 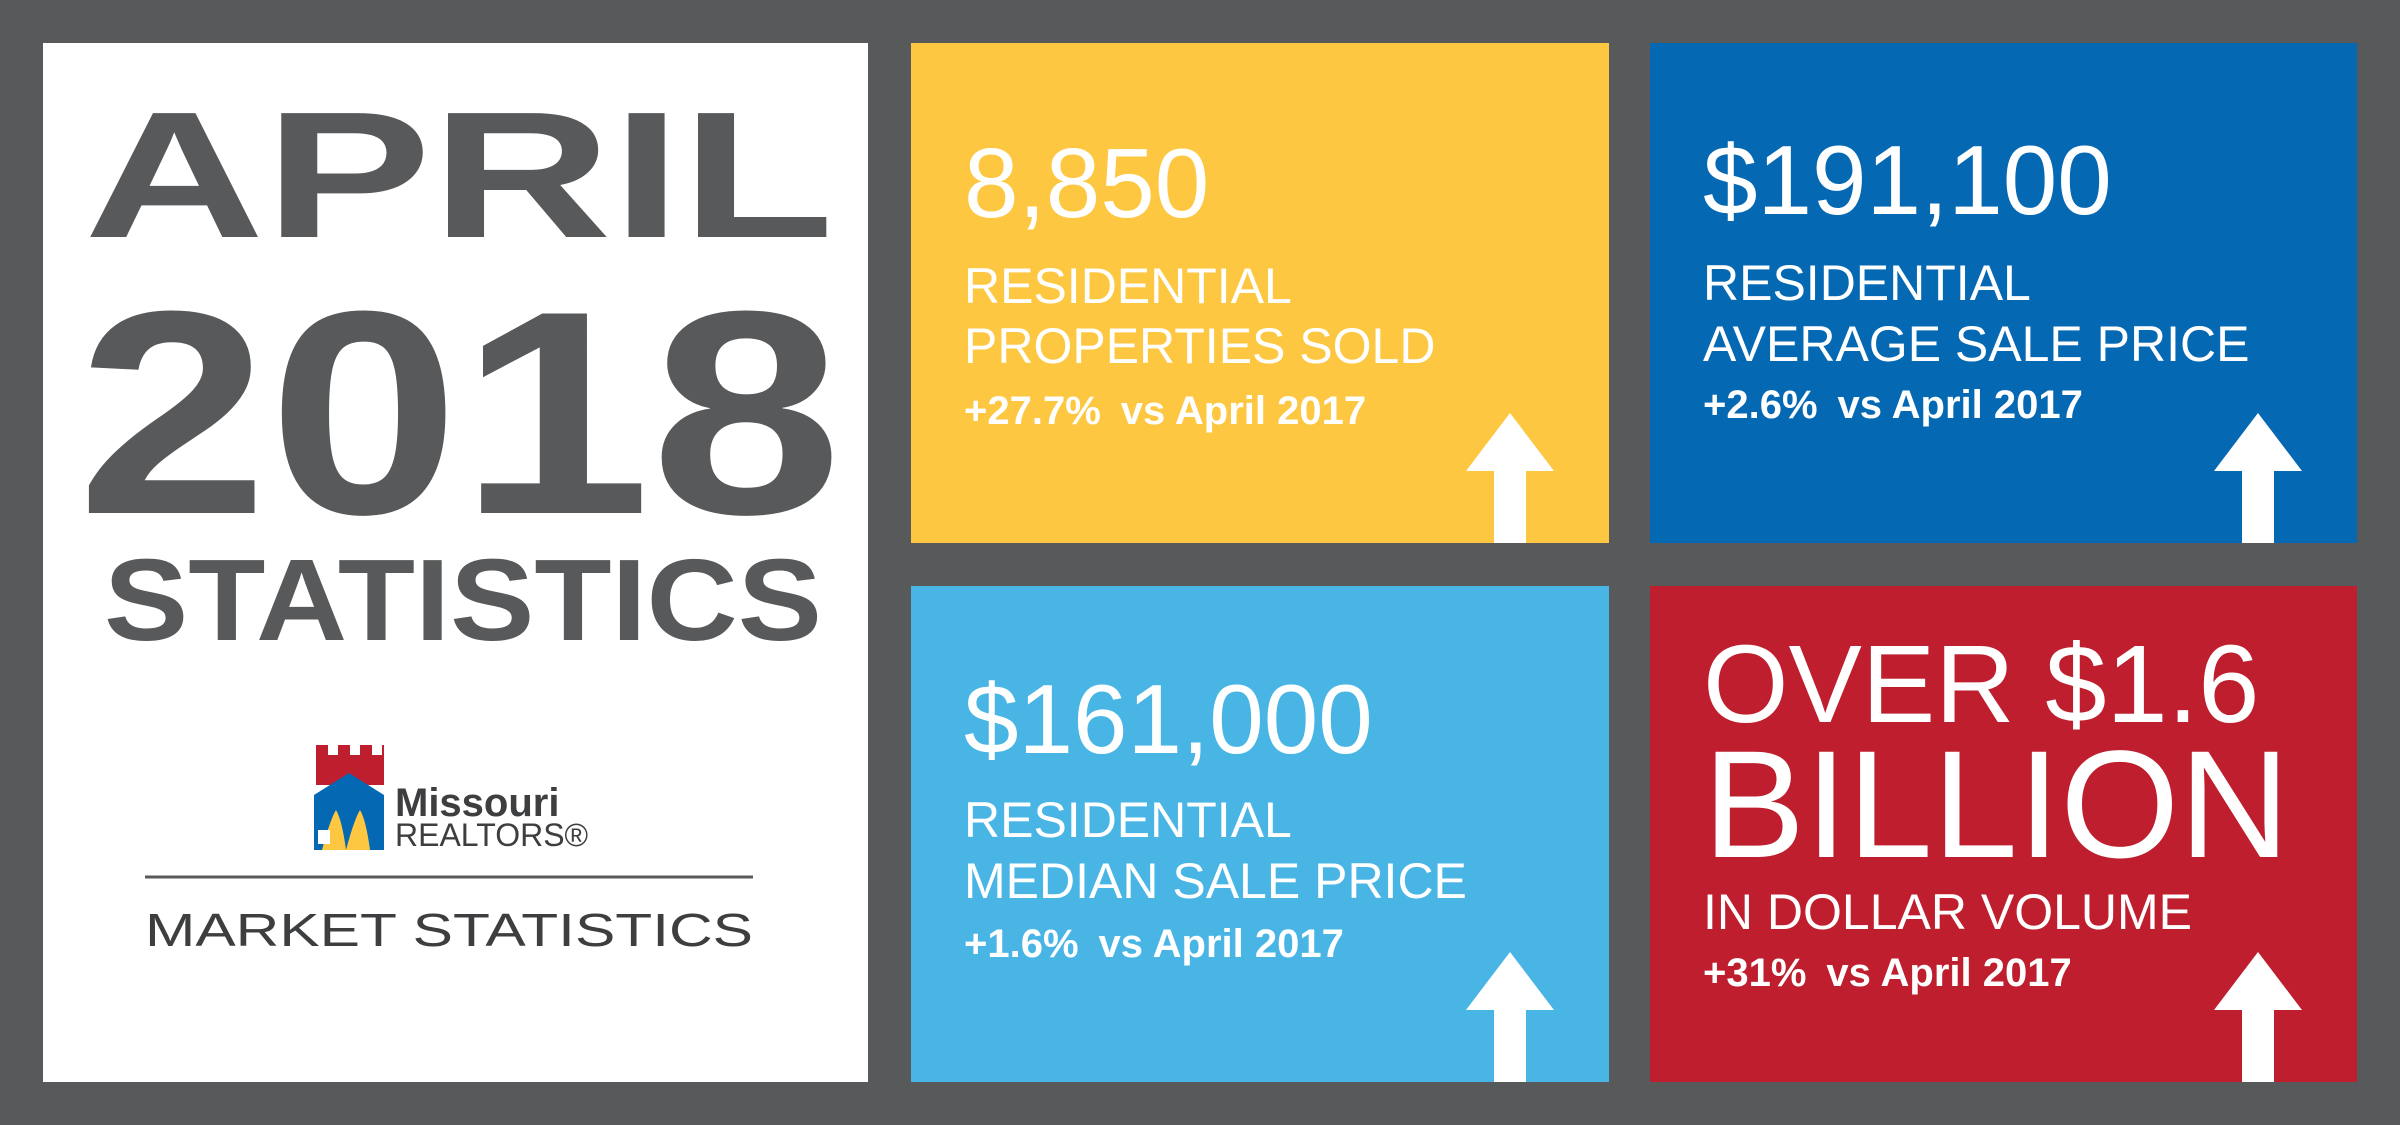 What do you see at coordinates (1032, 411) in the screenshot?
I see `stat-change: +27.7%` at bounding box center [1032, 411].